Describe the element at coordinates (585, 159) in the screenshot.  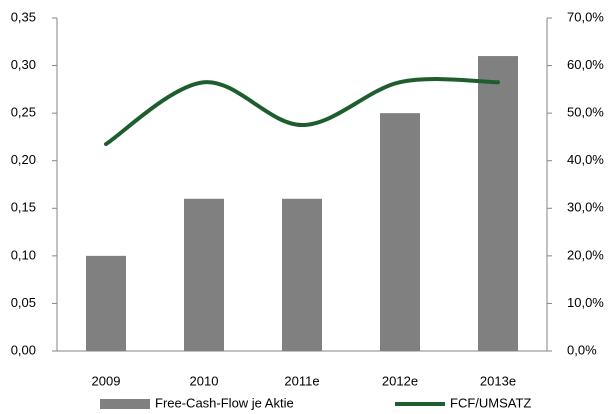
I see `y2-tick-label: 40,0%` at that location.